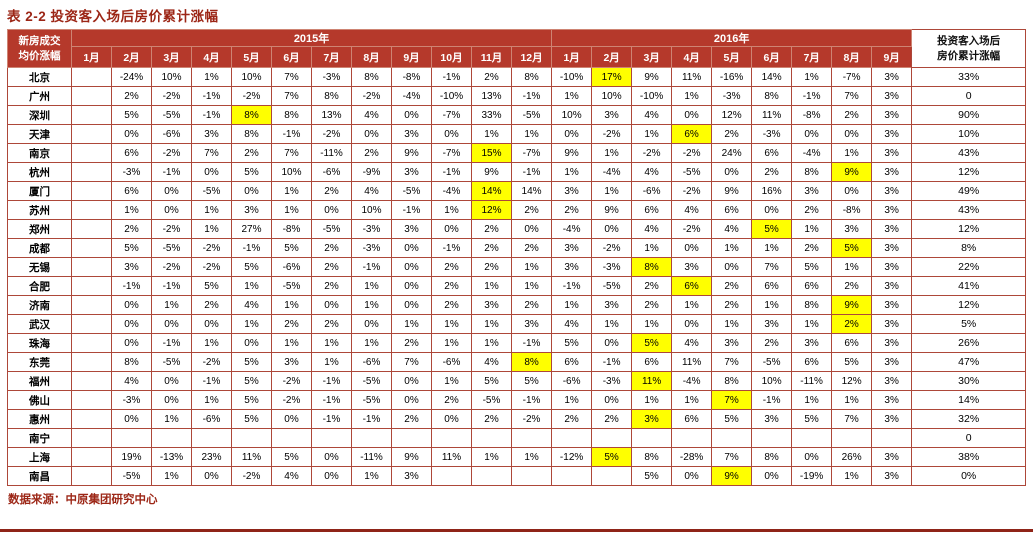 The height and width of the screenshot is (534, 1033). What do you see at coordinates (39, 229) in the screenshot?
I see `city-name: 郑州` at bounding box center [39, 229].